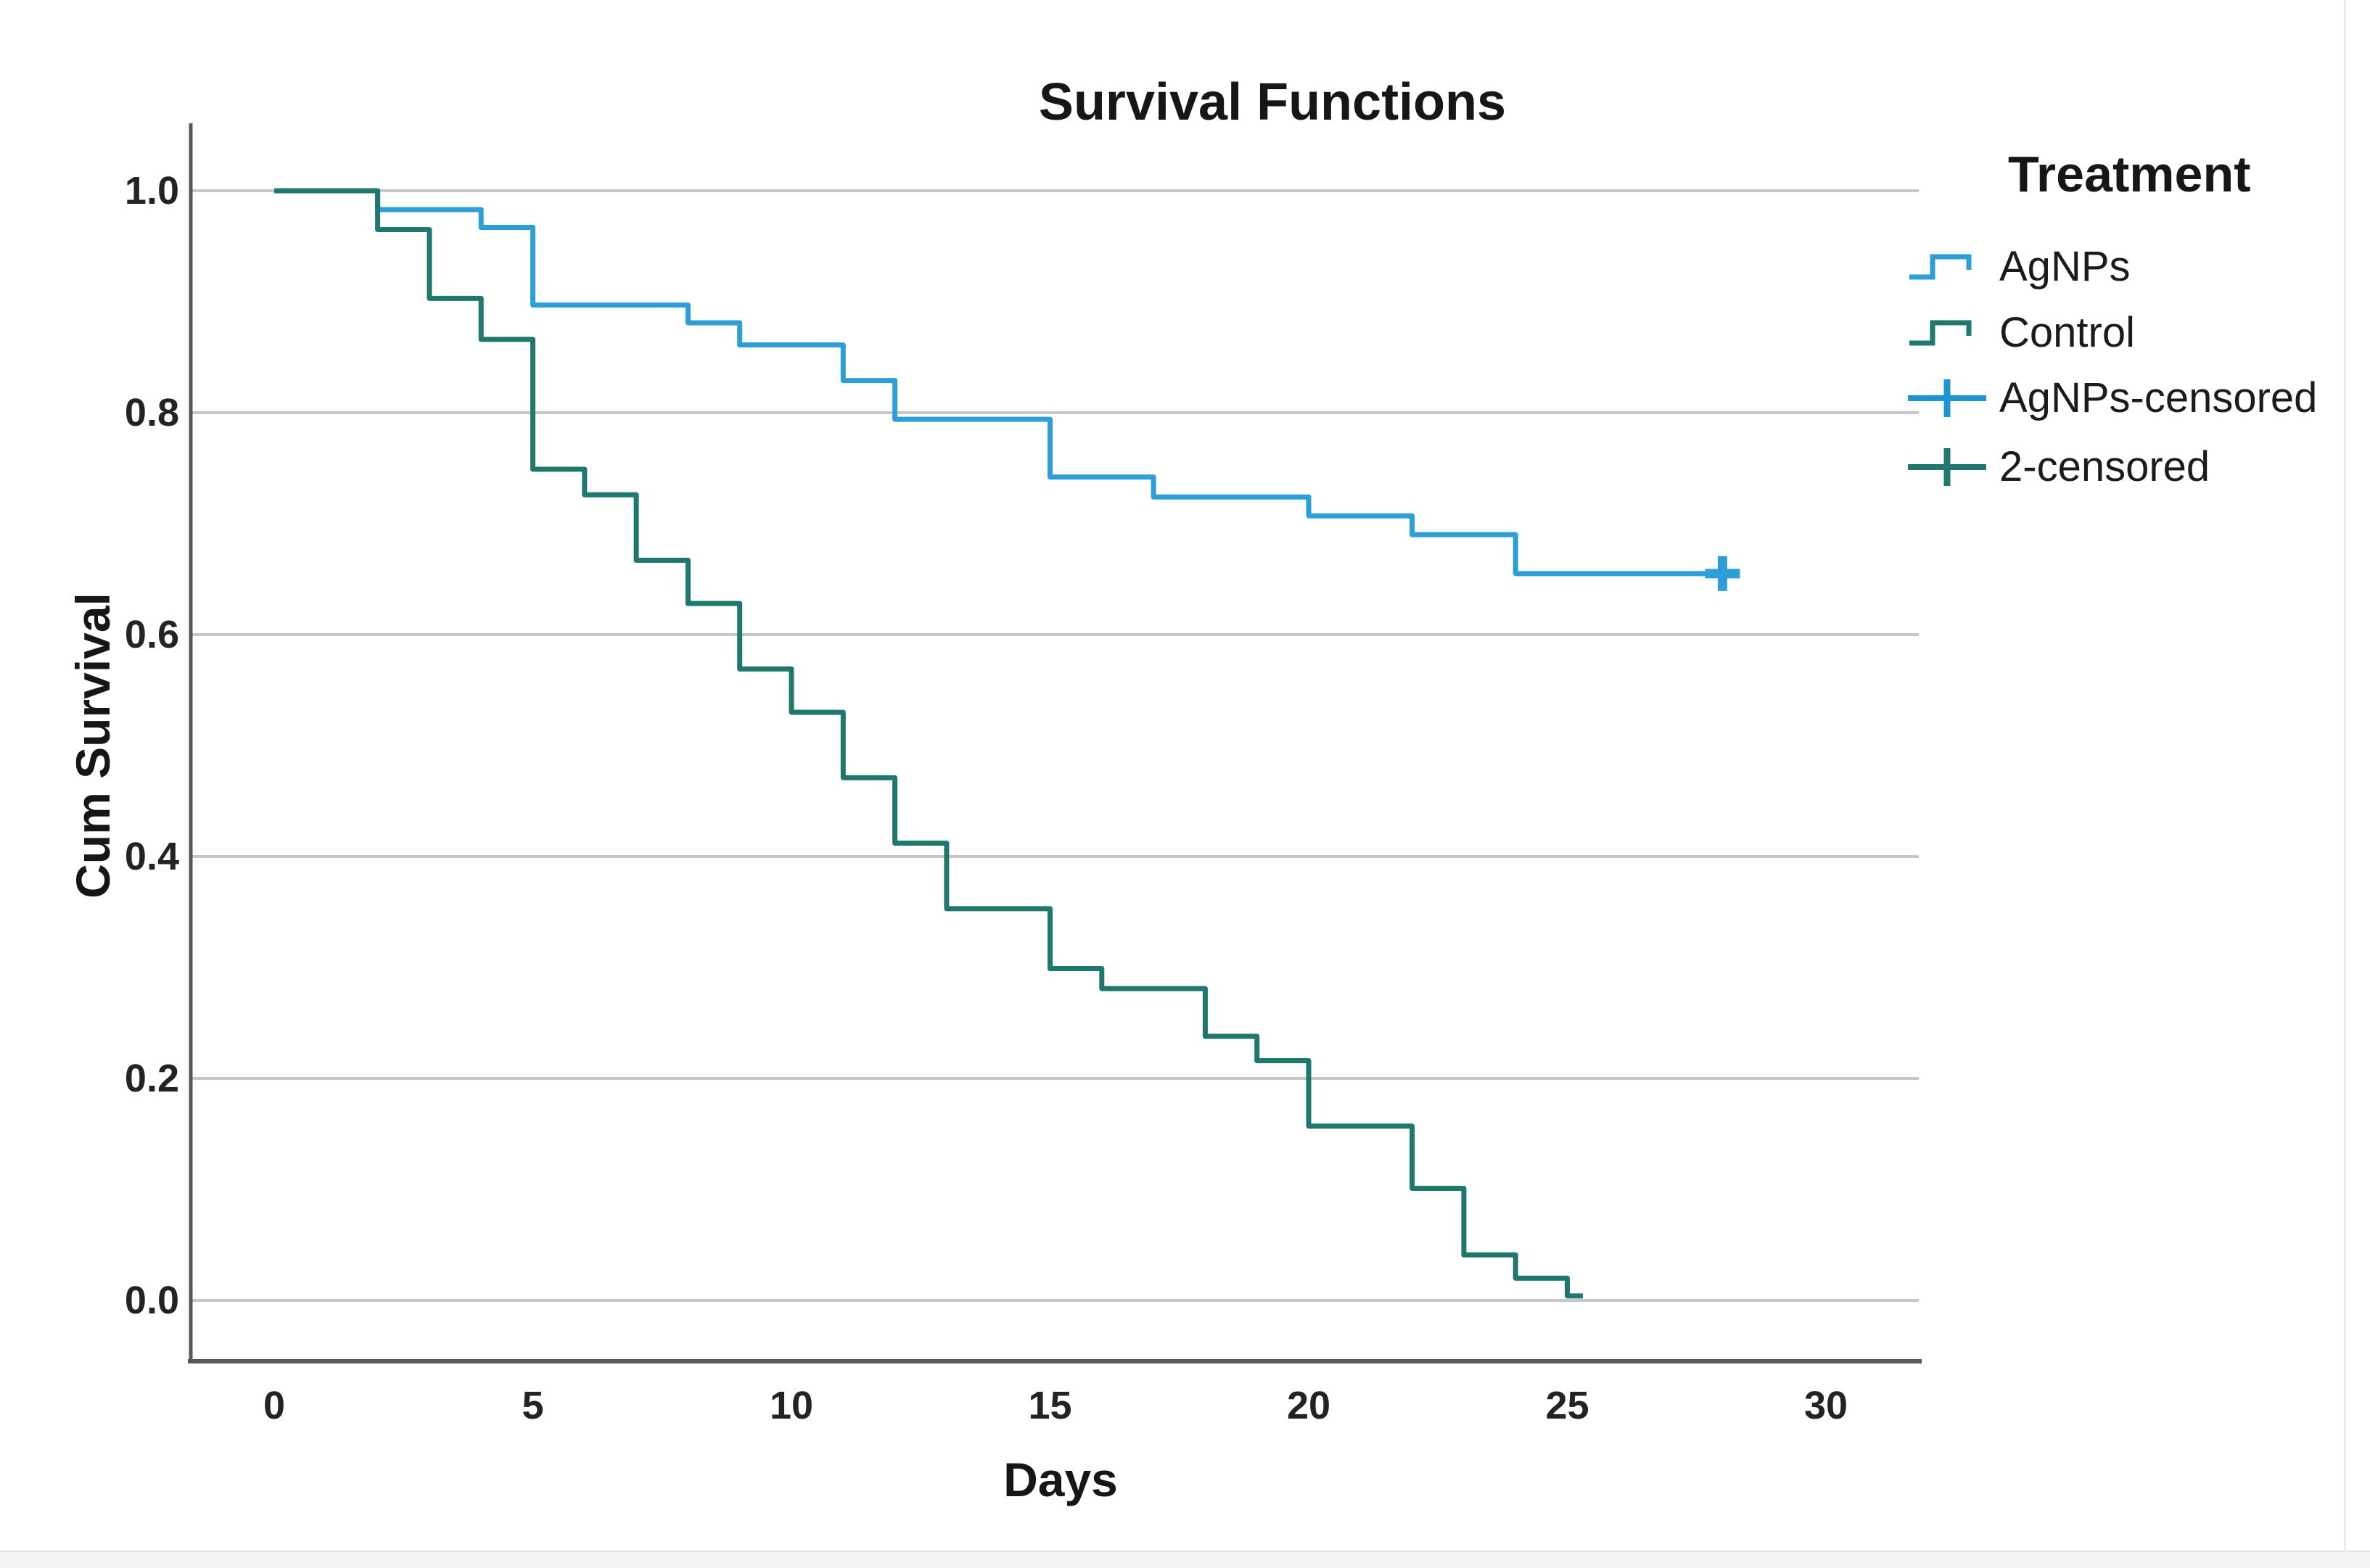 This screenshot has height=1568, width=2370. I want to click on y-tick-label-0.8: 0.8, so click(151, 413).